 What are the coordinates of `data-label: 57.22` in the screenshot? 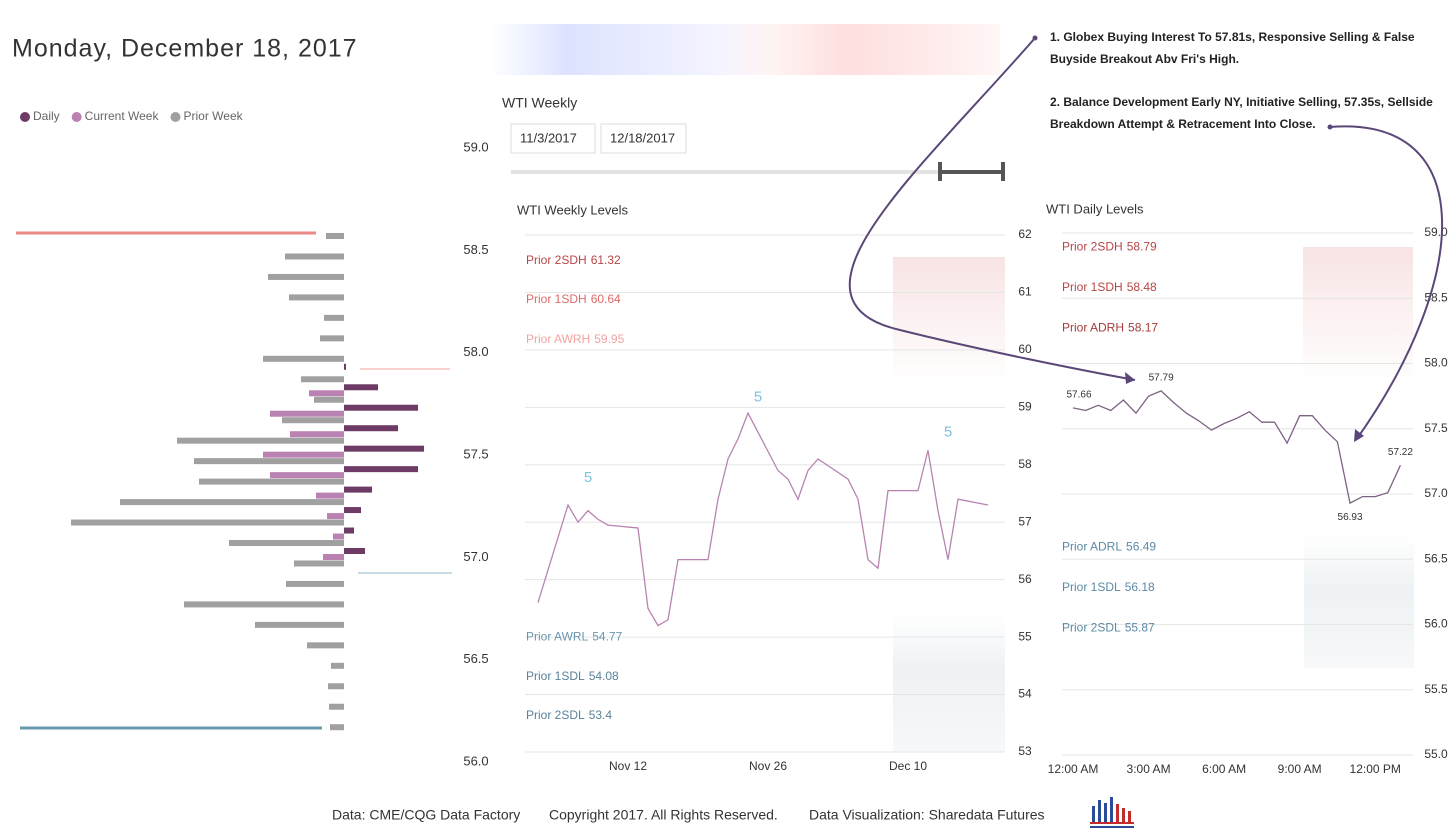 It's located at (1400, 452).